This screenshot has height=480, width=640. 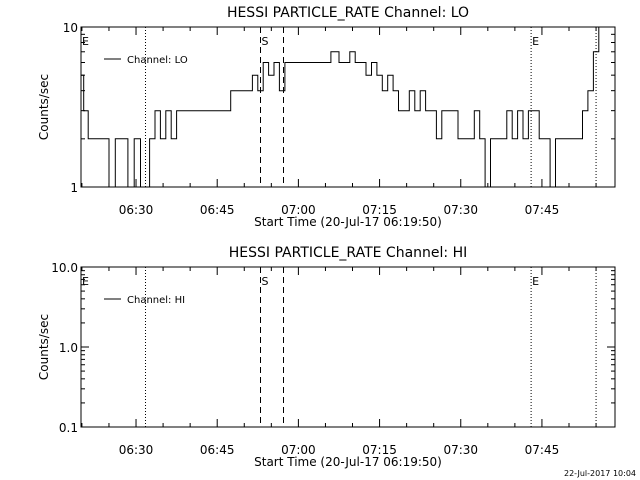 What do you see at coordinates (68, 348) in the screenshot?
I see `y-tick-label: 1.0` at bounding box center [68, 348].